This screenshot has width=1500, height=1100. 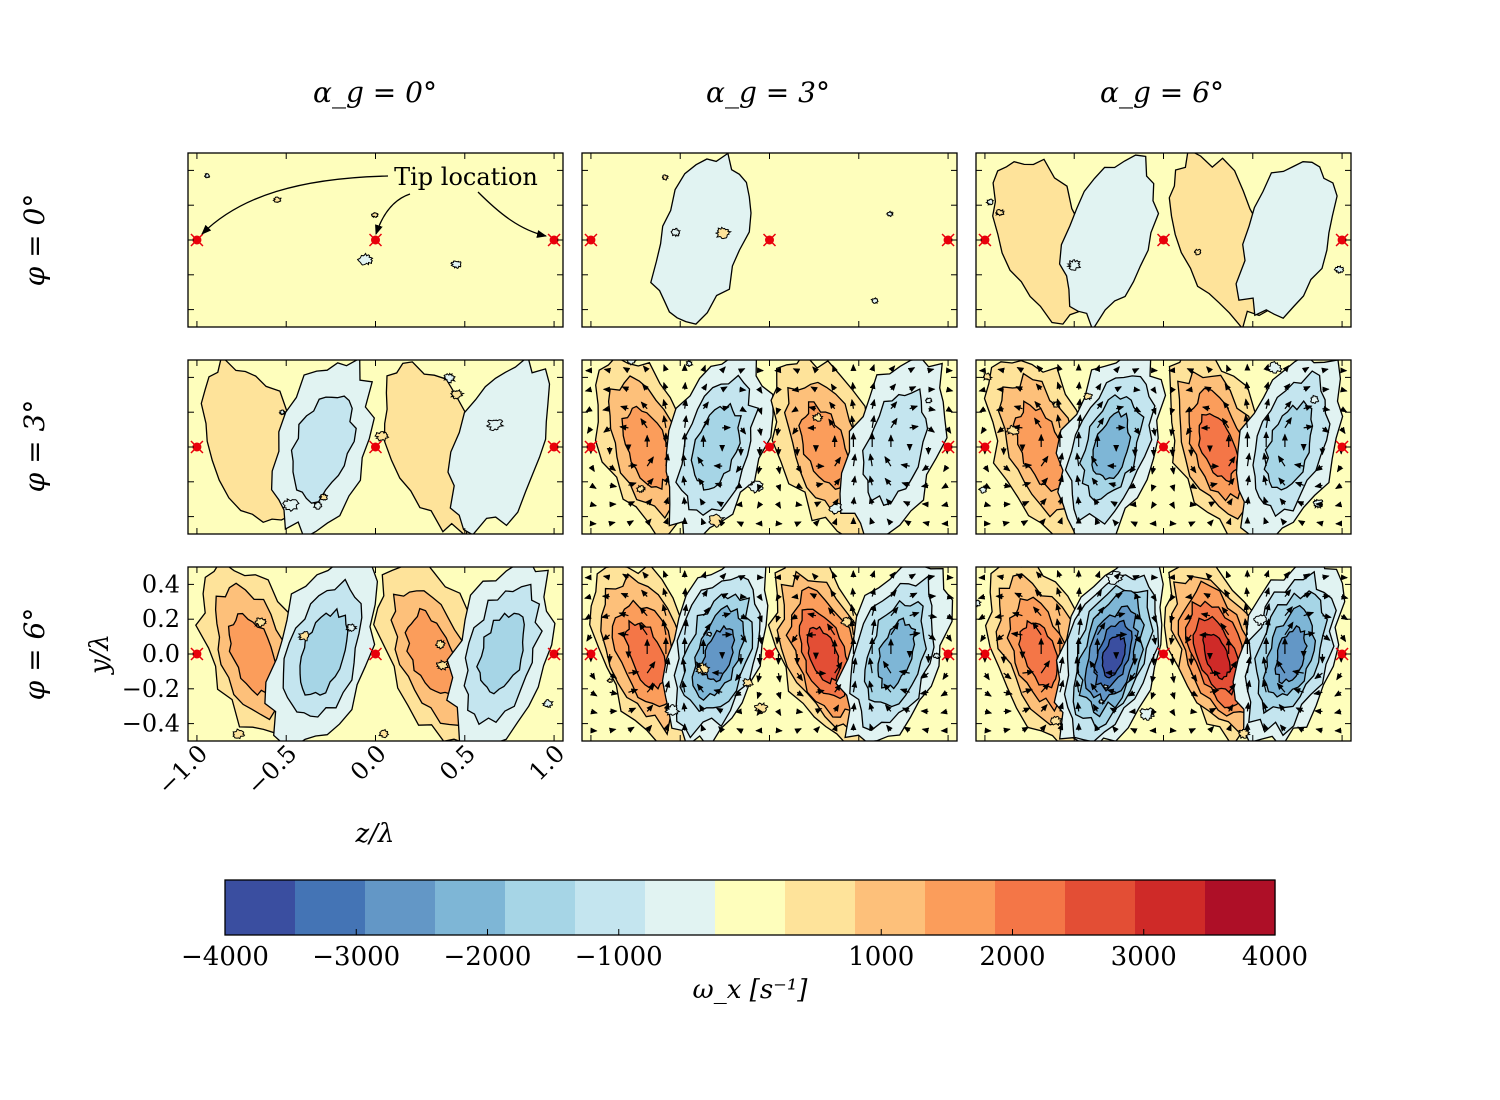 I want to click on vorticity-contour, so click(x=500, y=653).